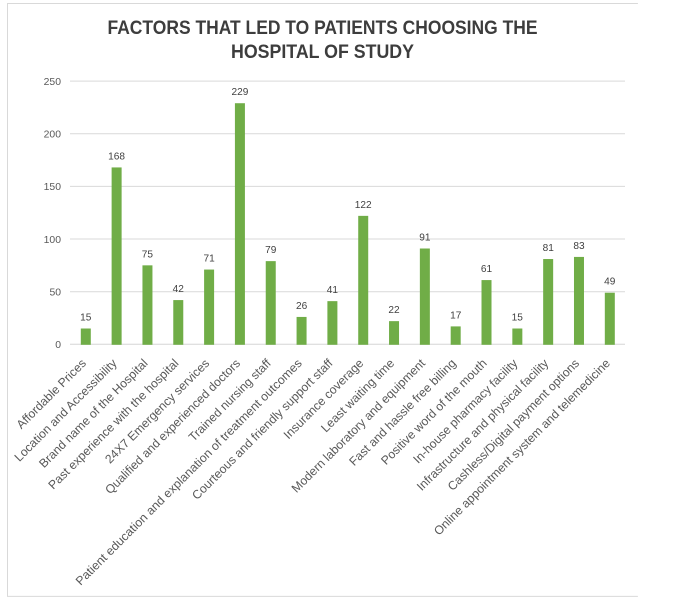 The width and height of the screenshot is (681, 607). I want to click on svg-text: 250, so click(53, 82).